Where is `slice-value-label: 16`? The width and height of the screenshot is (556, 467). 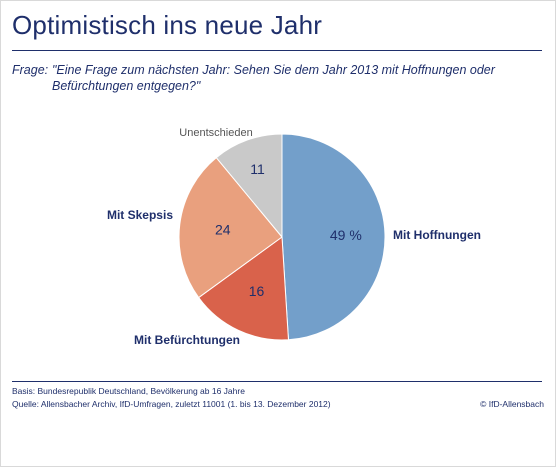 slice-value-label: 16 is located at coordinates (257, 291).